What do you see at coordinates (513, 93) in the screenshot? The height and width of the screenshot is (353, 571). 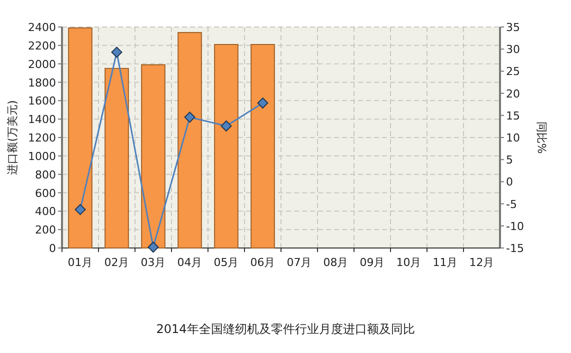 I see `y2-tick-label: 20` at bounding box center [513, 93].